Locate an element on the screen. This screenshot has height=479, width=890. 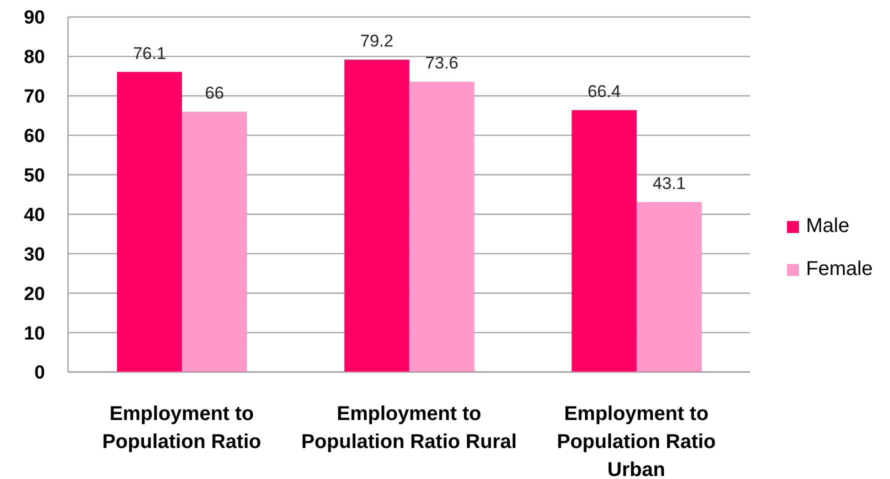
data-label: 73.6 is located at coordinates (441, 63).